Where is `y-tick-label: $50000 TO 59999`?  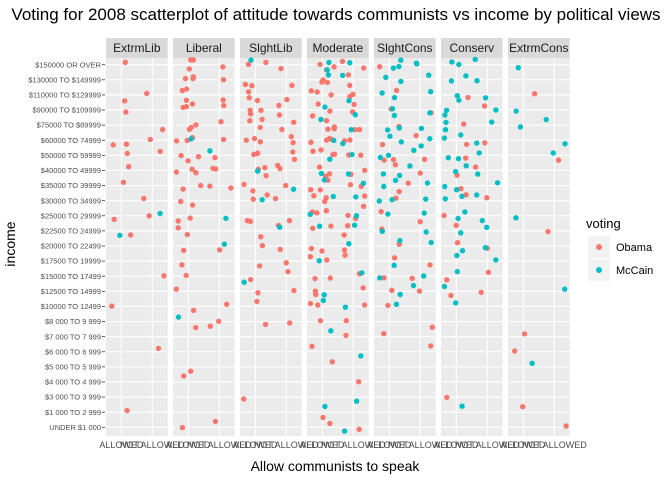
y-tick-label: $50000 TO 59999 is located at coordinates (71, 155).